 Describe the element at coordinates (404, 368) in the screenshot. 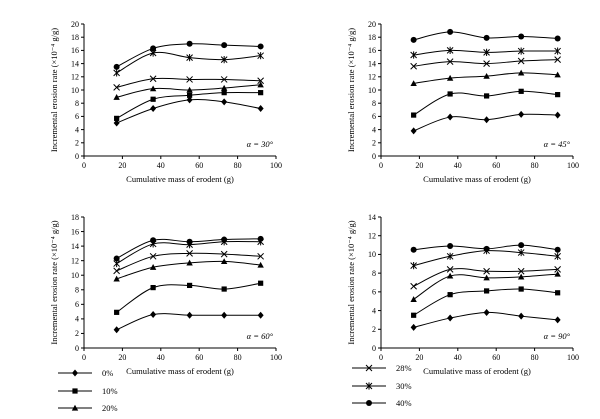

I see `legend-label: 28%` at that location.